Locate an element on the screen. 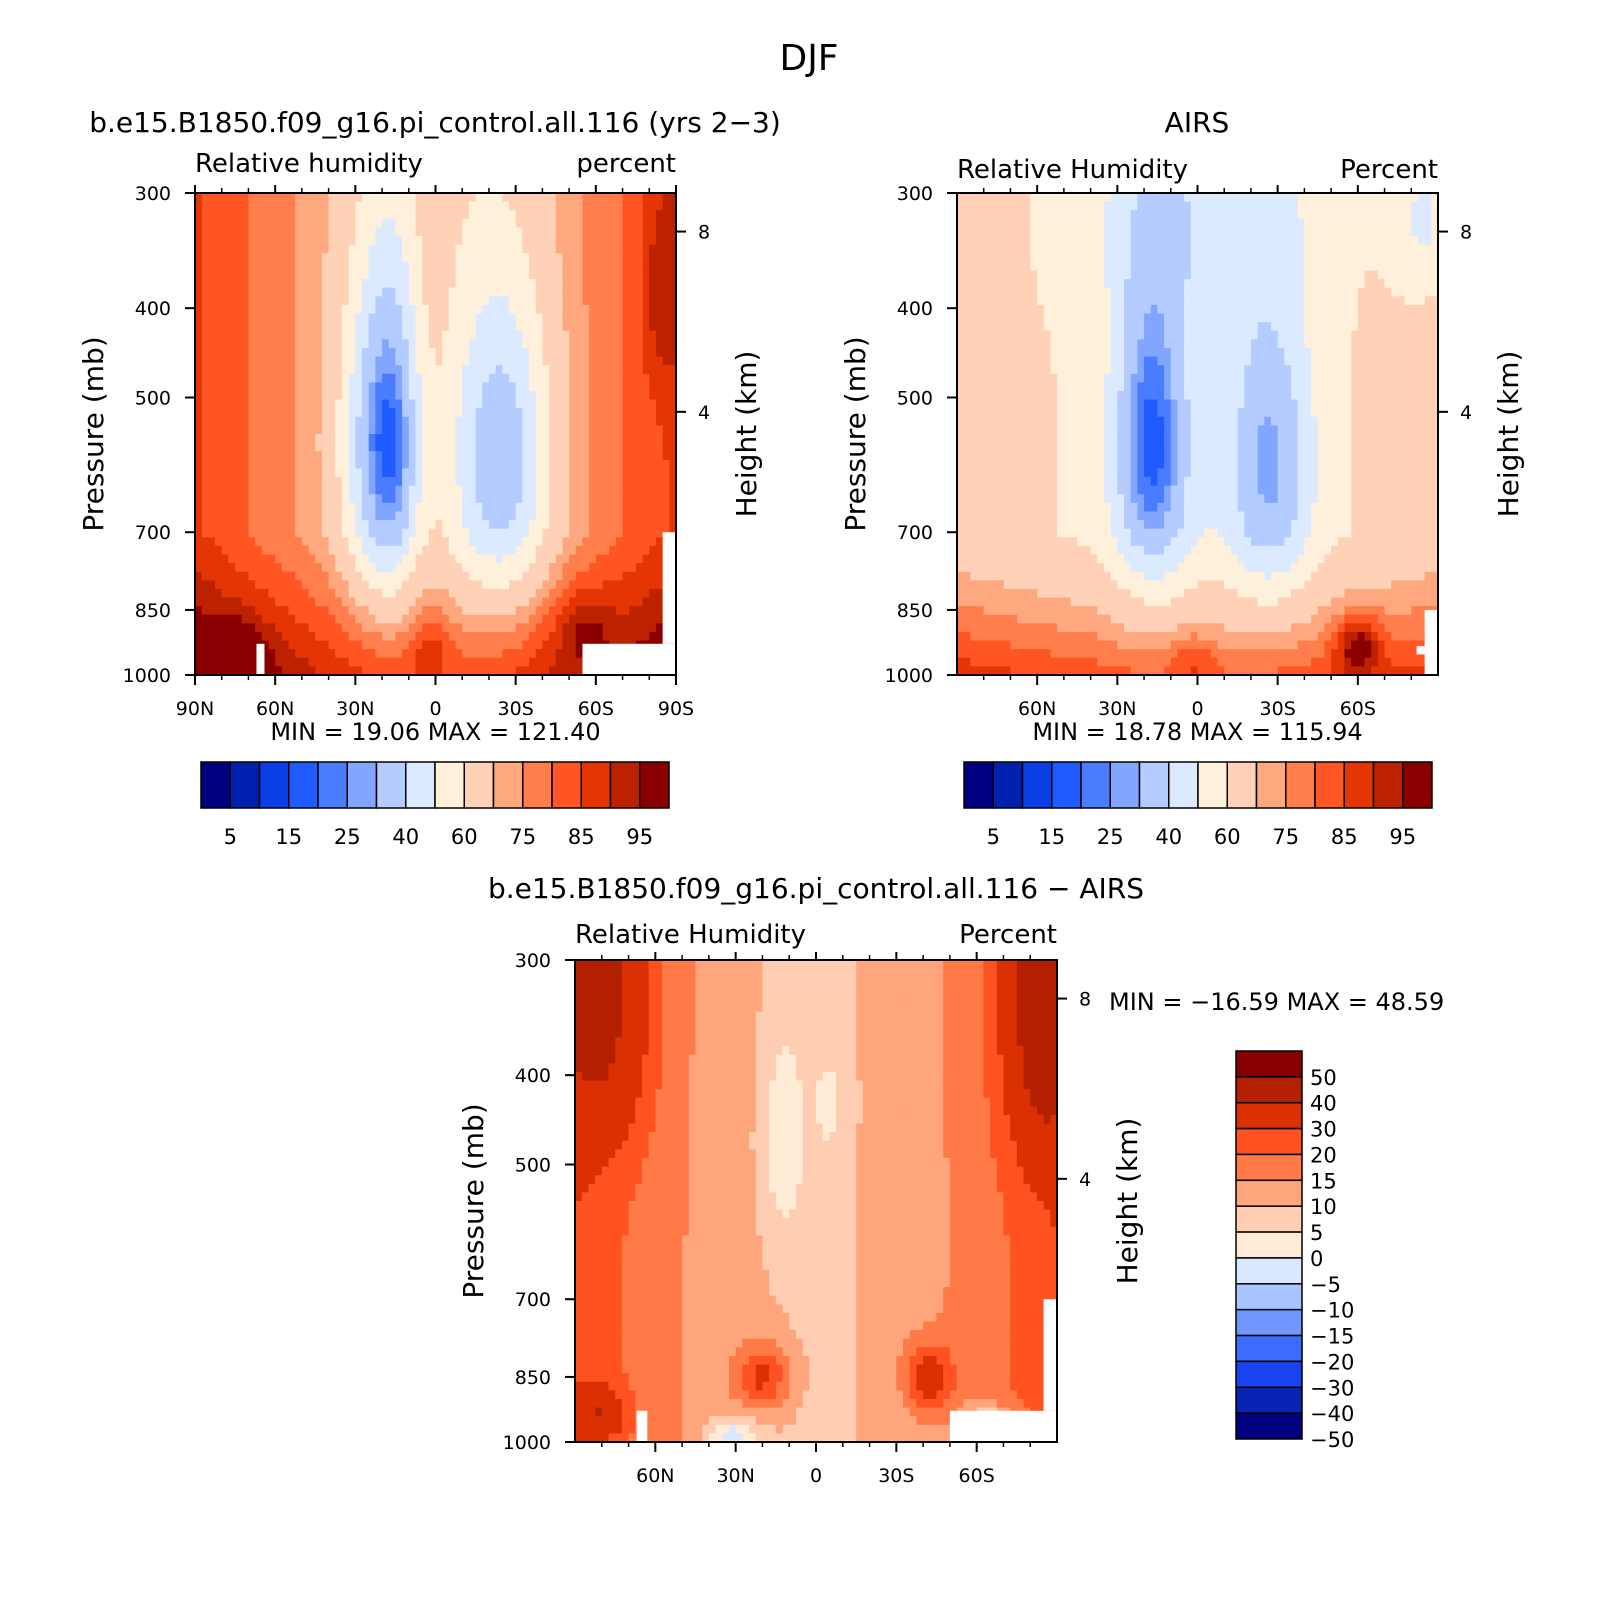 This screenshot has height=1622, width=1619. y2-tick-label: 8 is located at coordinates (704, 233).